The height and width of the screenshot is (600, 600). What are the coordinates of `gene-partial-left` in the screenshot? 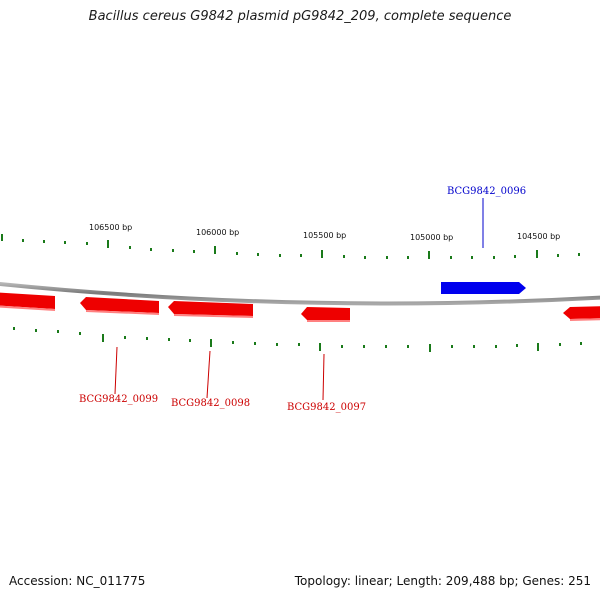 It's located at (27, 301).